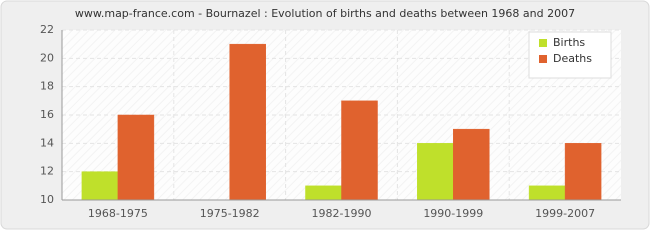  Describe the element at coordinates (569, 42) in the screenshot. I see `legend-label: Births` at that location.